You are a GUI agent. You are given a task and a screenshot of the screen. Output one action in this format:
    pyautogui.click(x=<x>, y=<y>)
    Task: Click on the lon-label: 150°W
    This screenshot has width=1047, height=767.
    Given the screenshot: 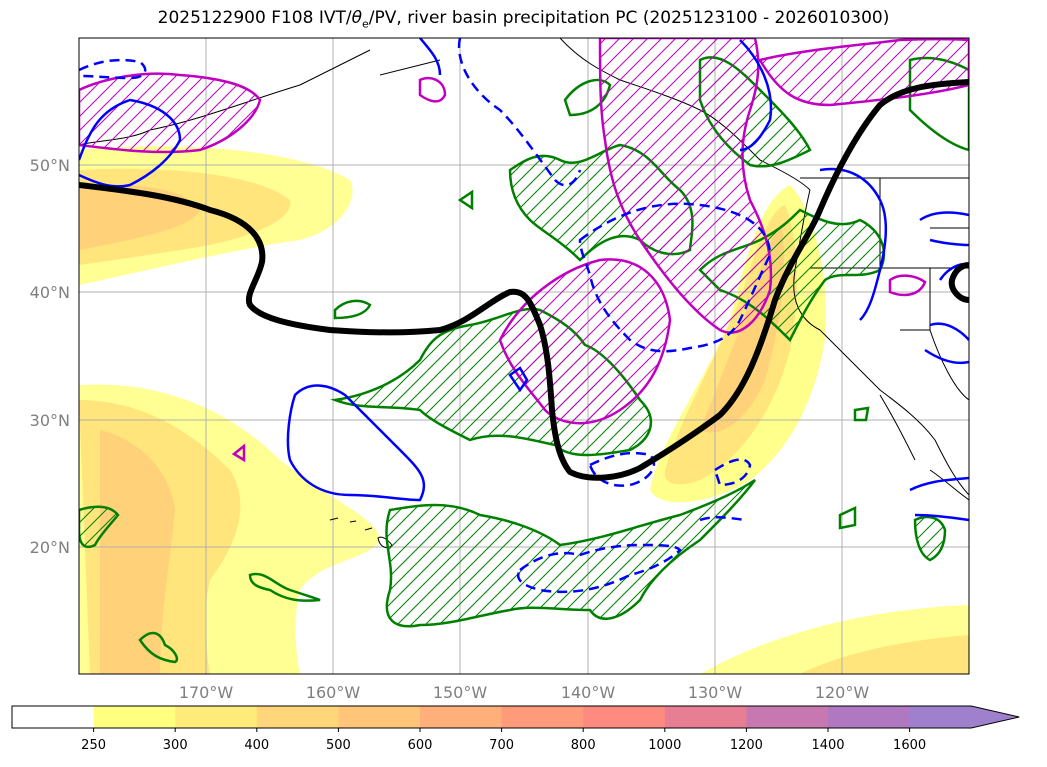 What is the action you would take?
    pyautogui.click(x=460, y=692)
    